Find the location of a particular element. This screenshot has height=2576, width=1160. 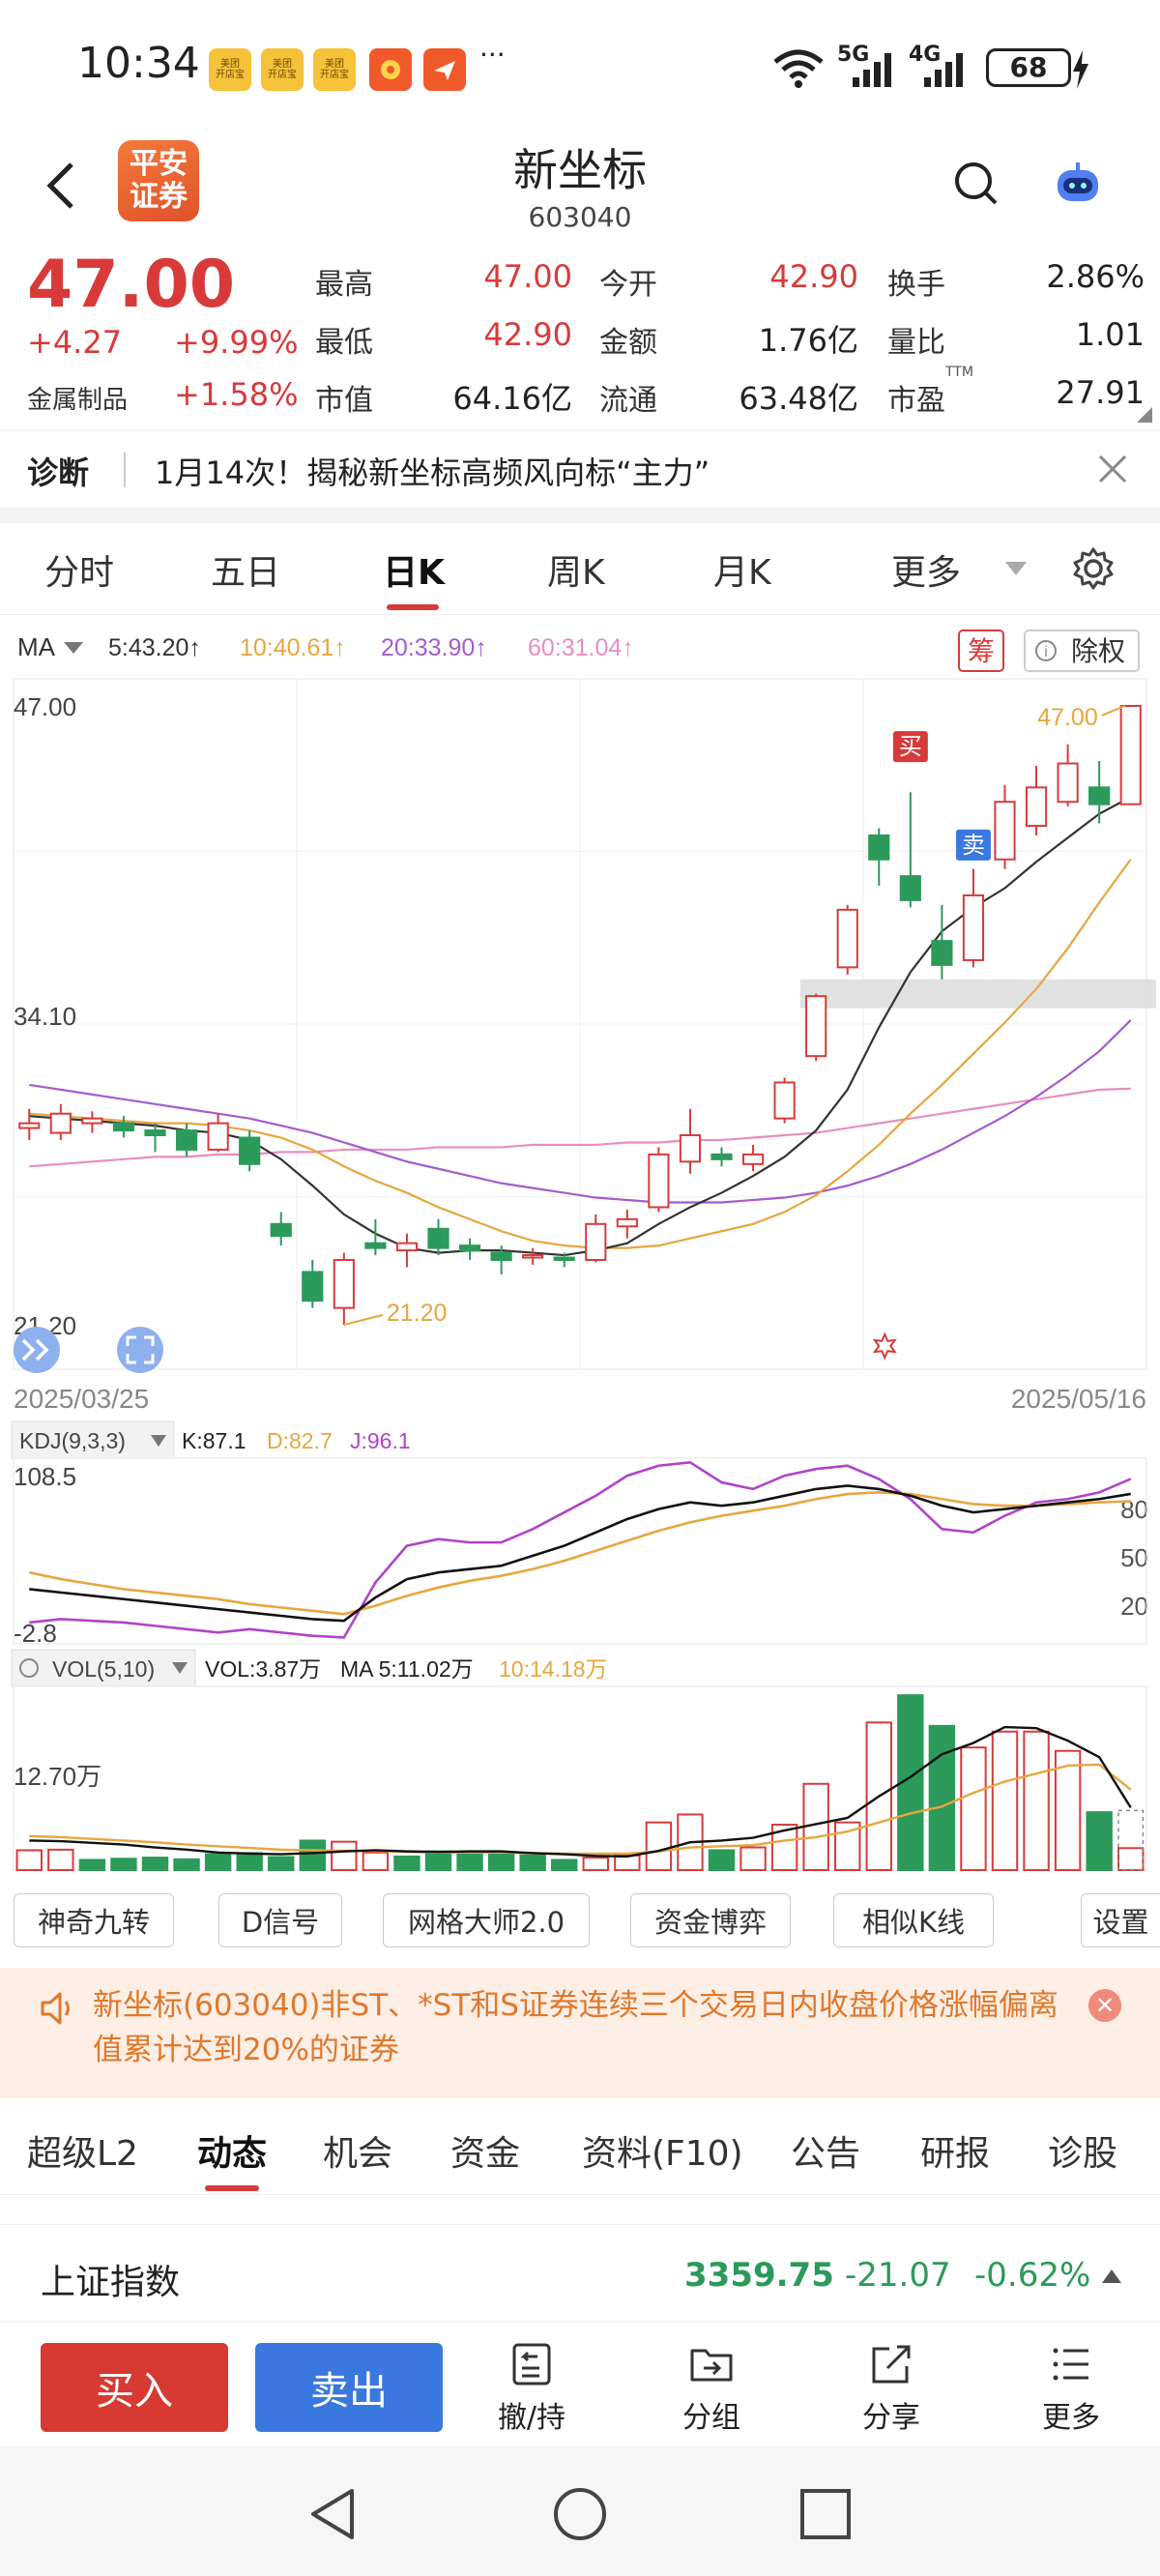

fullscreen-icon is located at coordinates (140, 1350).